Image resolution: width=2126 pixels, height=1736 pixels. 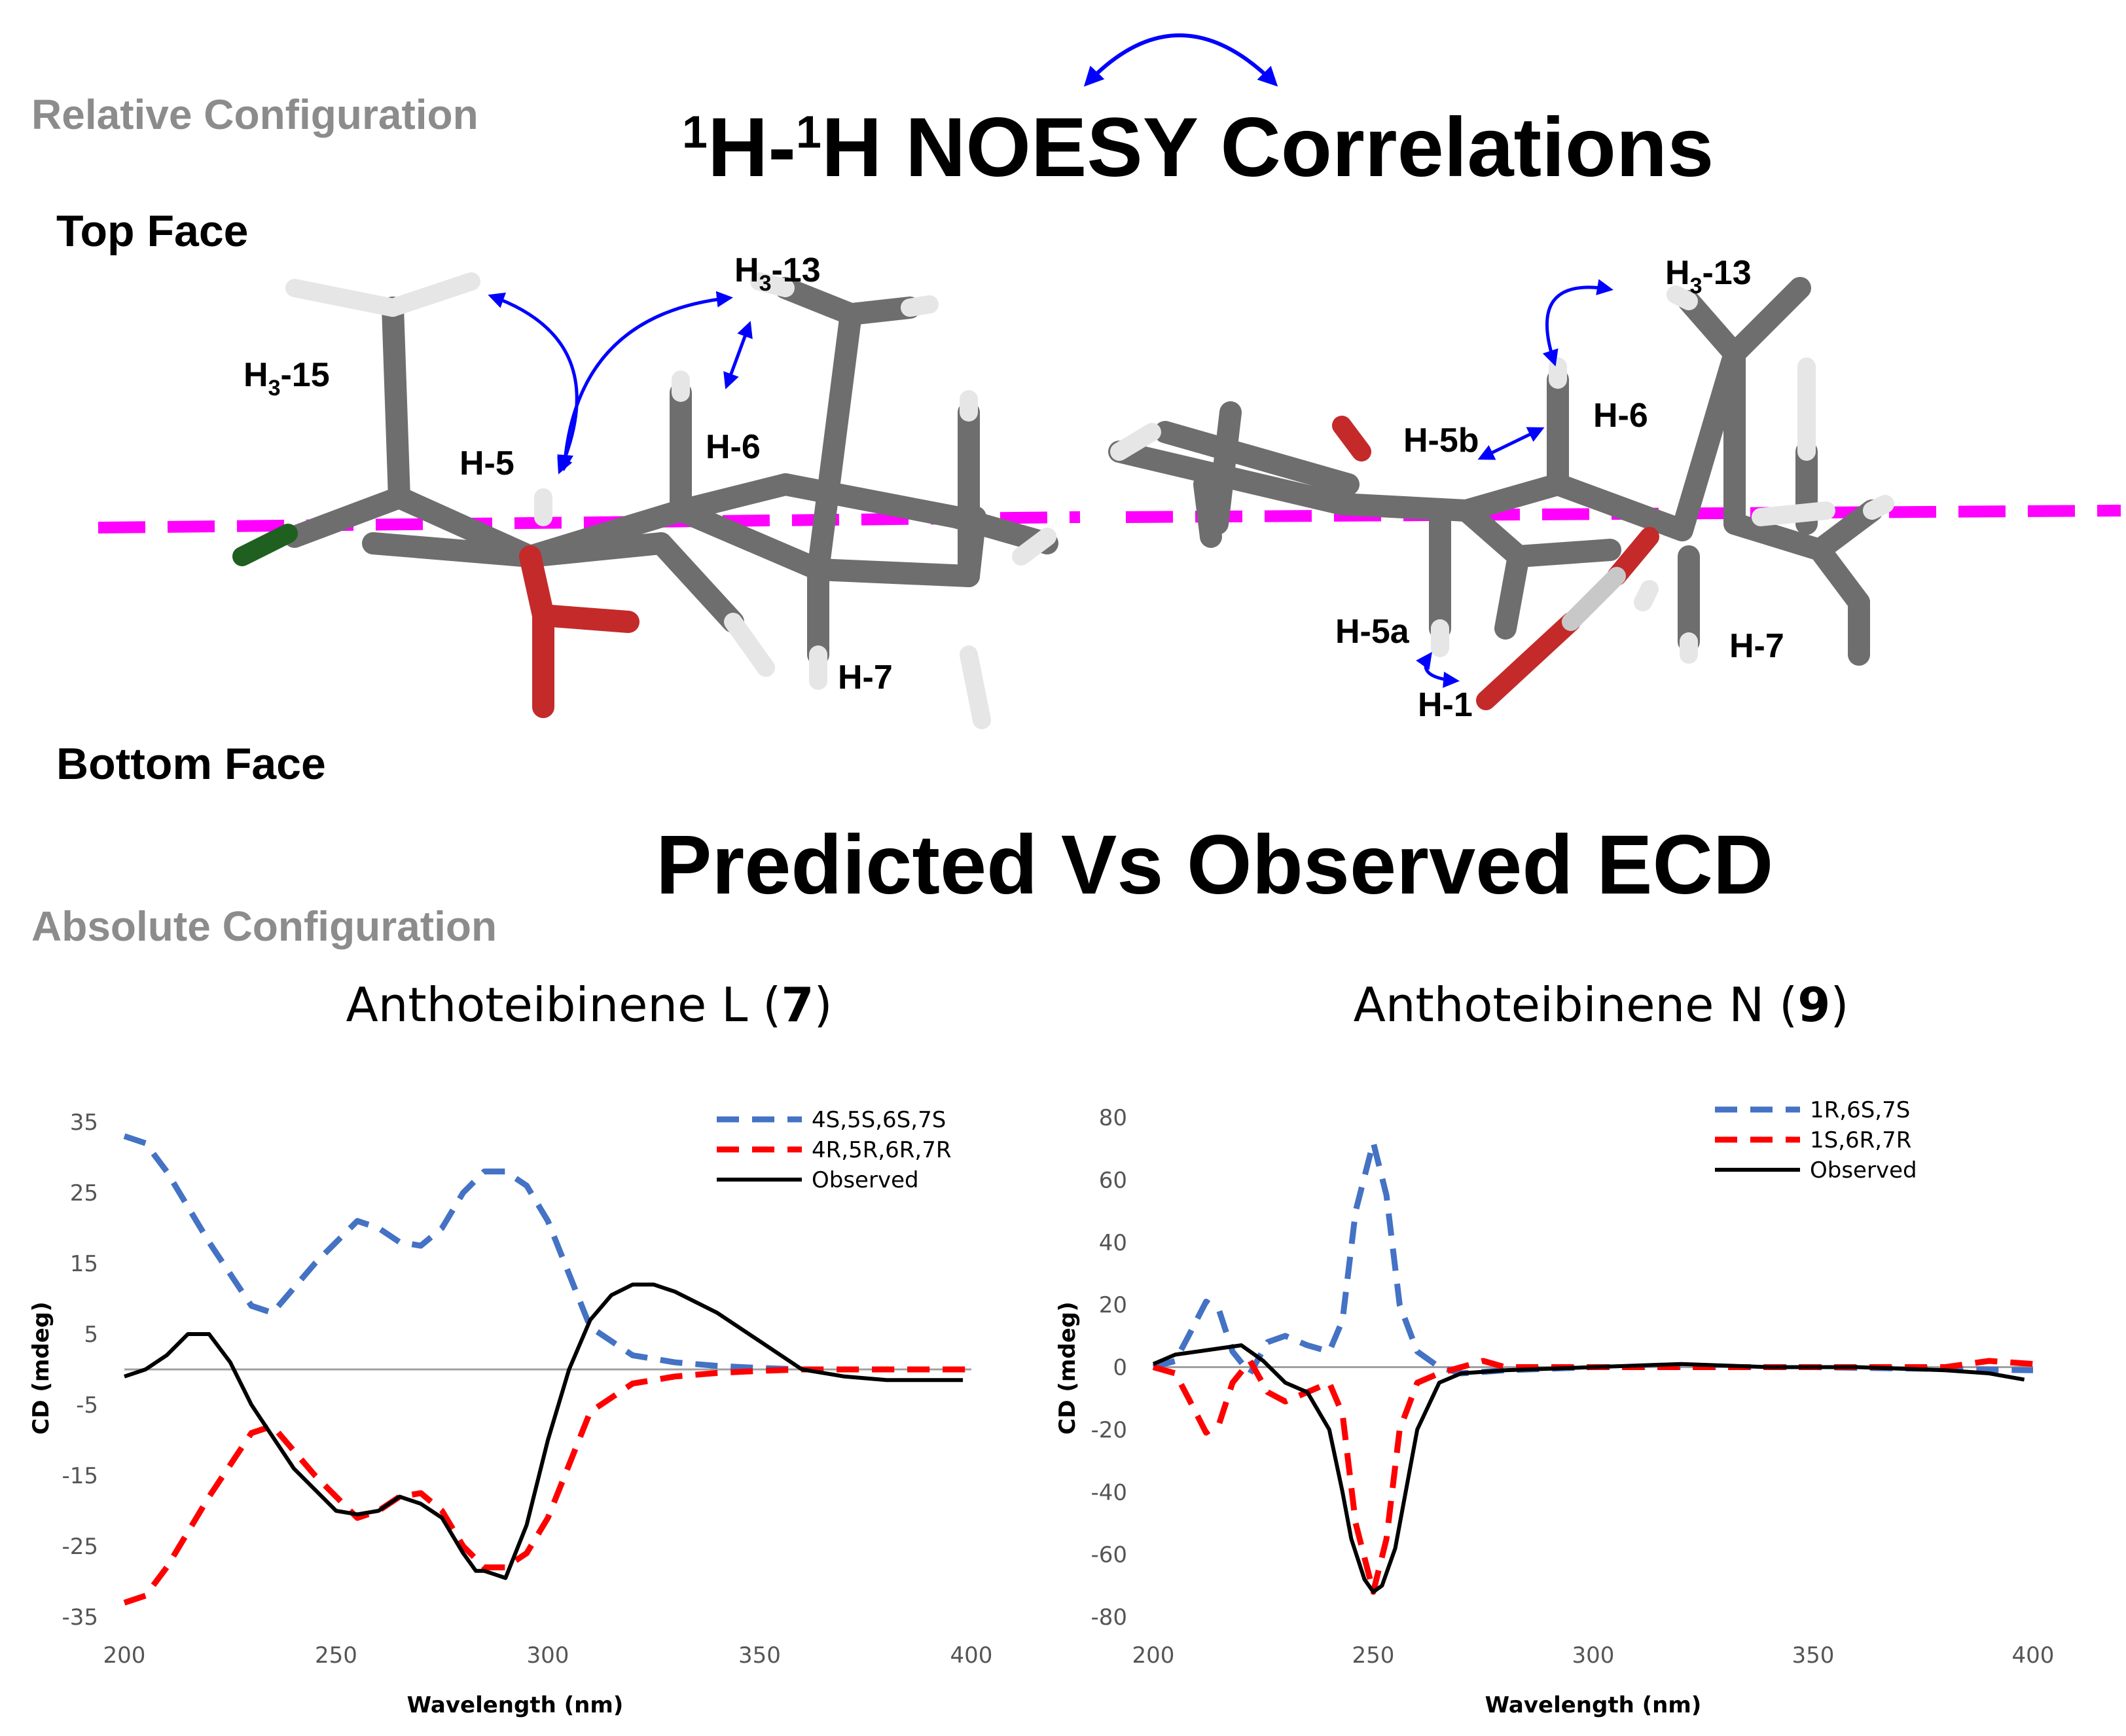 What do you see at coordinates (1860, 1140) in the screenshot?
I see `c2-legend-label-2: 1S,6R,7R` at bounding box center [1860, 1140].